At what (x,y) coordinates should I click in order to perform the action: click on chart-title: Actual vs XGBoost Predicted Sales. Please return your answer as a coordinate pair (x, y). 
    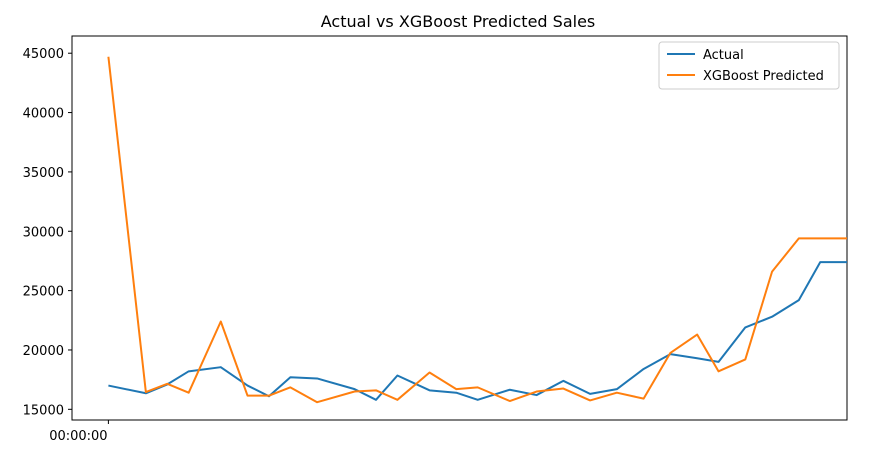
    Looking at the image, I should click on (458, 21).